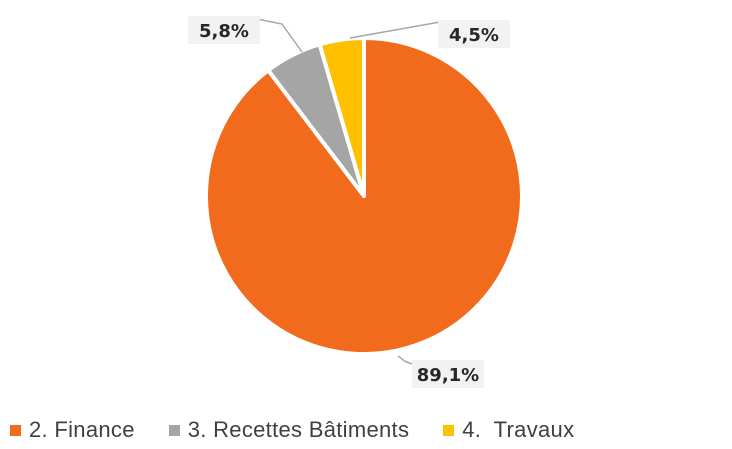 This screenshot has height=449, width=732. I want to click on leader-line-travaux, so click(395, 30).